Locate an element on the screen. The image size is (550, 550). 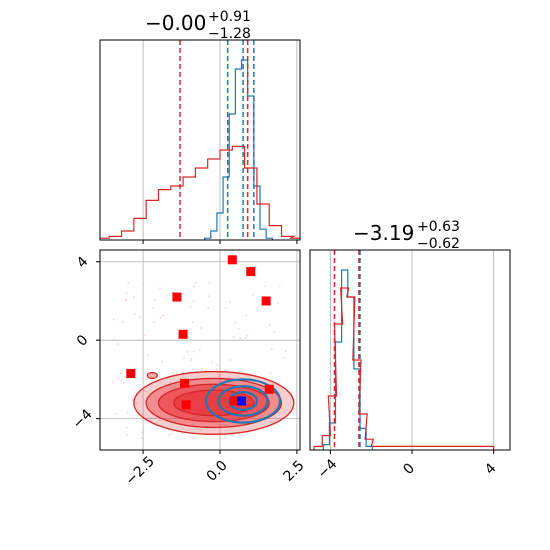
blue-square-marker is located at coordinates (242, 401).